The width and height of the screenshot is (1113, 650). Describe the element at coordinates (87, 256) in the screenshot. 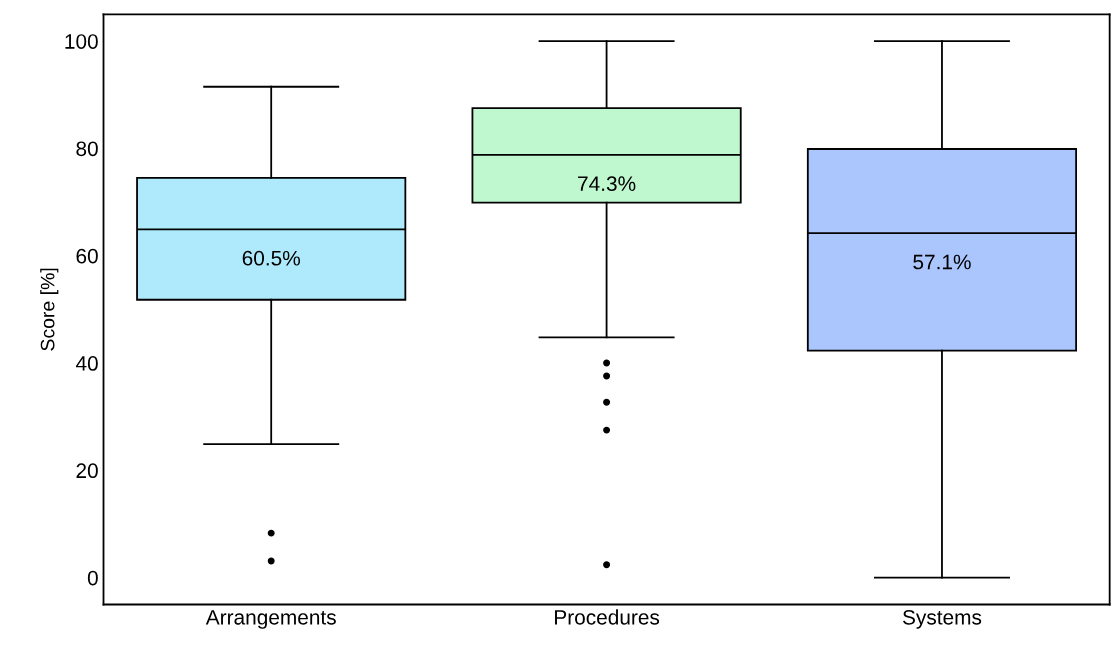

I see `y-tick-label: 60` at that location.